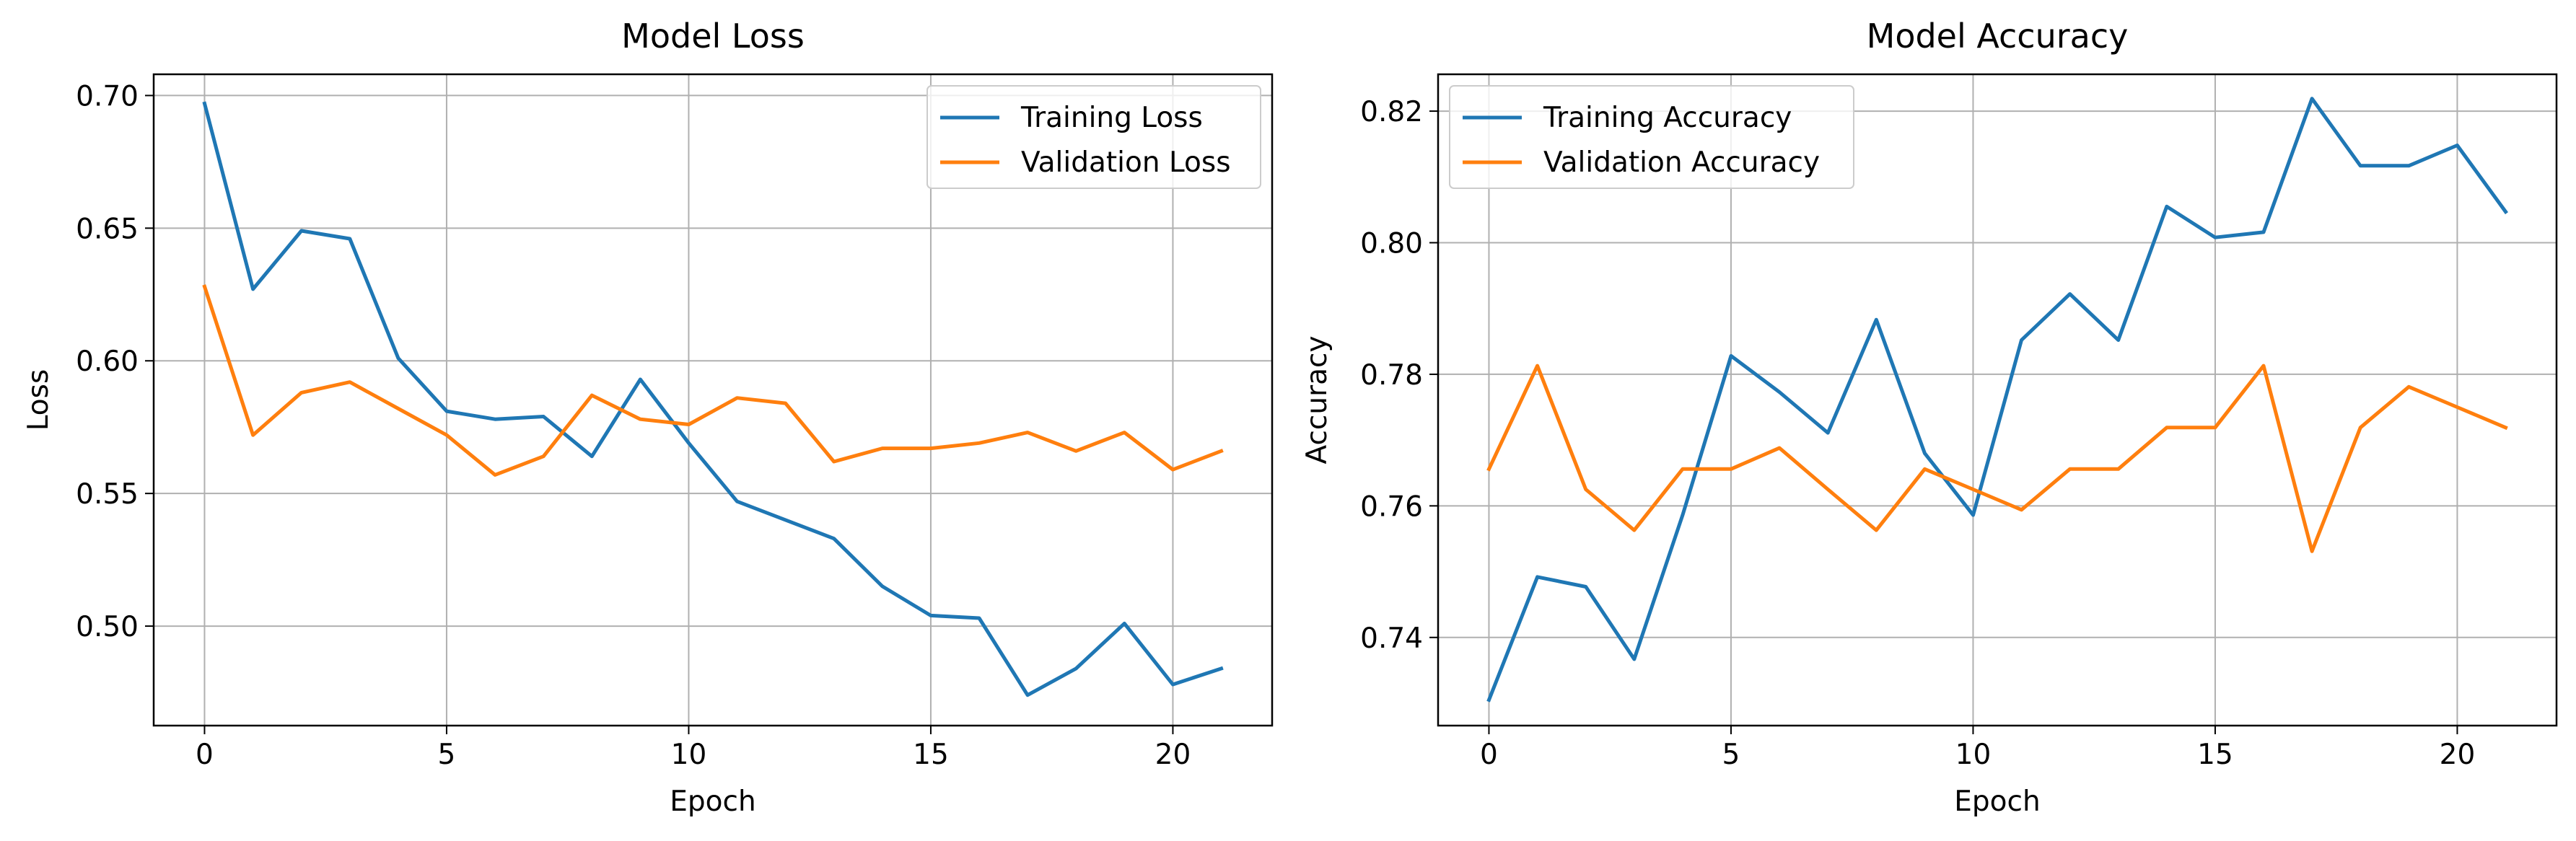 This screenshot has height=841, width=2576. What do you see at coordinates (1126, 162) in the screenshot?
I see `legend-label-1: Validation Loss` at bounding box center [1126, 162].